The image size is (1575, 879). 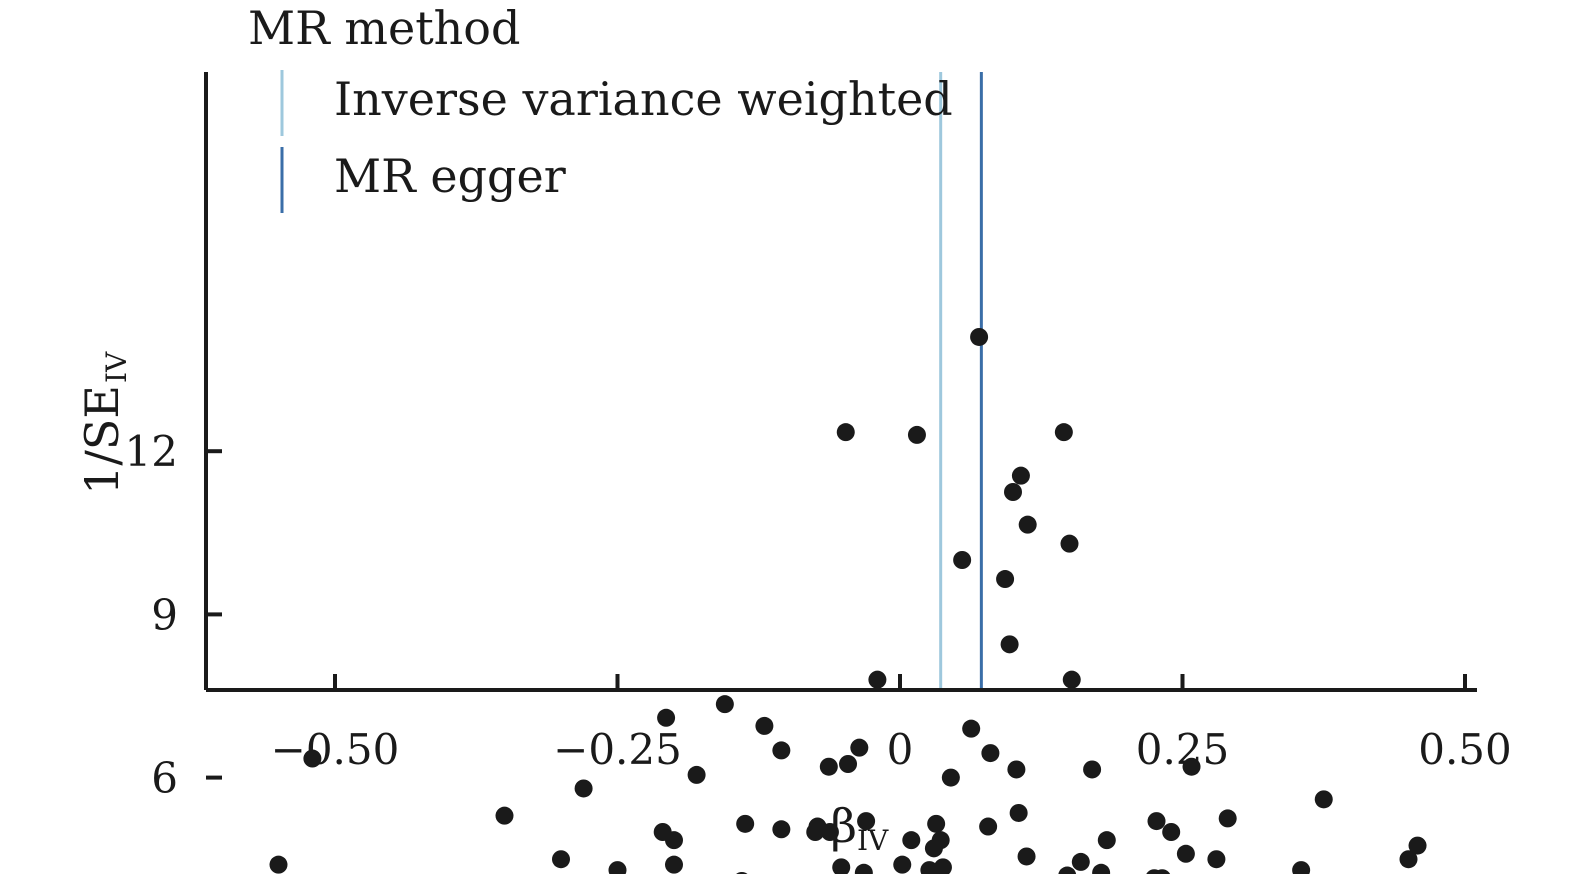 What do you see at coordinates (1183, 749) in the screenshot?
I see `x-tick-label: 0.25` at bounding box center [1183, 749].